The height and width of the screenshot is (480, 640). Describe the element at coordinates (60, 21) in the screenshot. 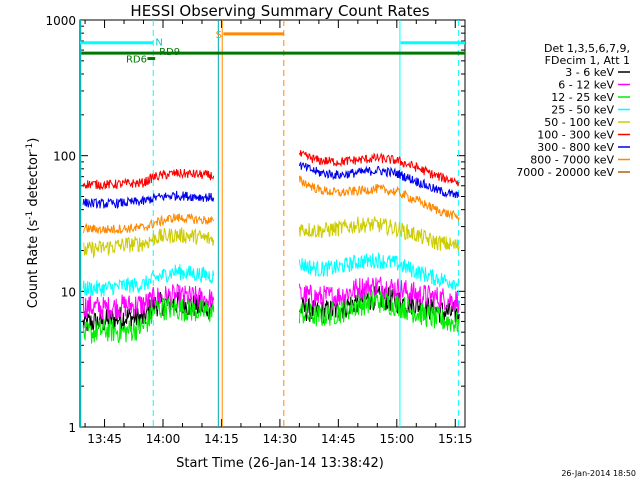

I see `y-tick-label: 1000` at that location.